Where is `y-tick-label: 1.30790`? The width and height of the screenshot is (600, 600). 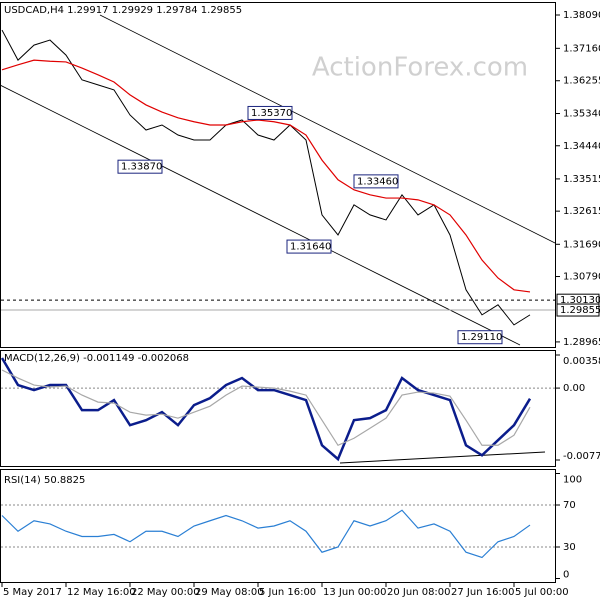 y-tick-label: 1.30790 is located at coordinates (581, 277).